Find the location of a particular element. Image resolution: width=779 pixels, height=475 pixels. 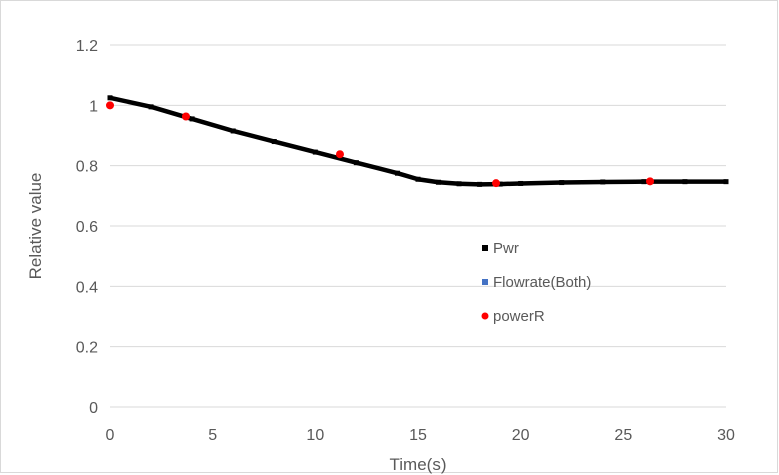

legend-item: Pwr is located at coordinates (500, 248).